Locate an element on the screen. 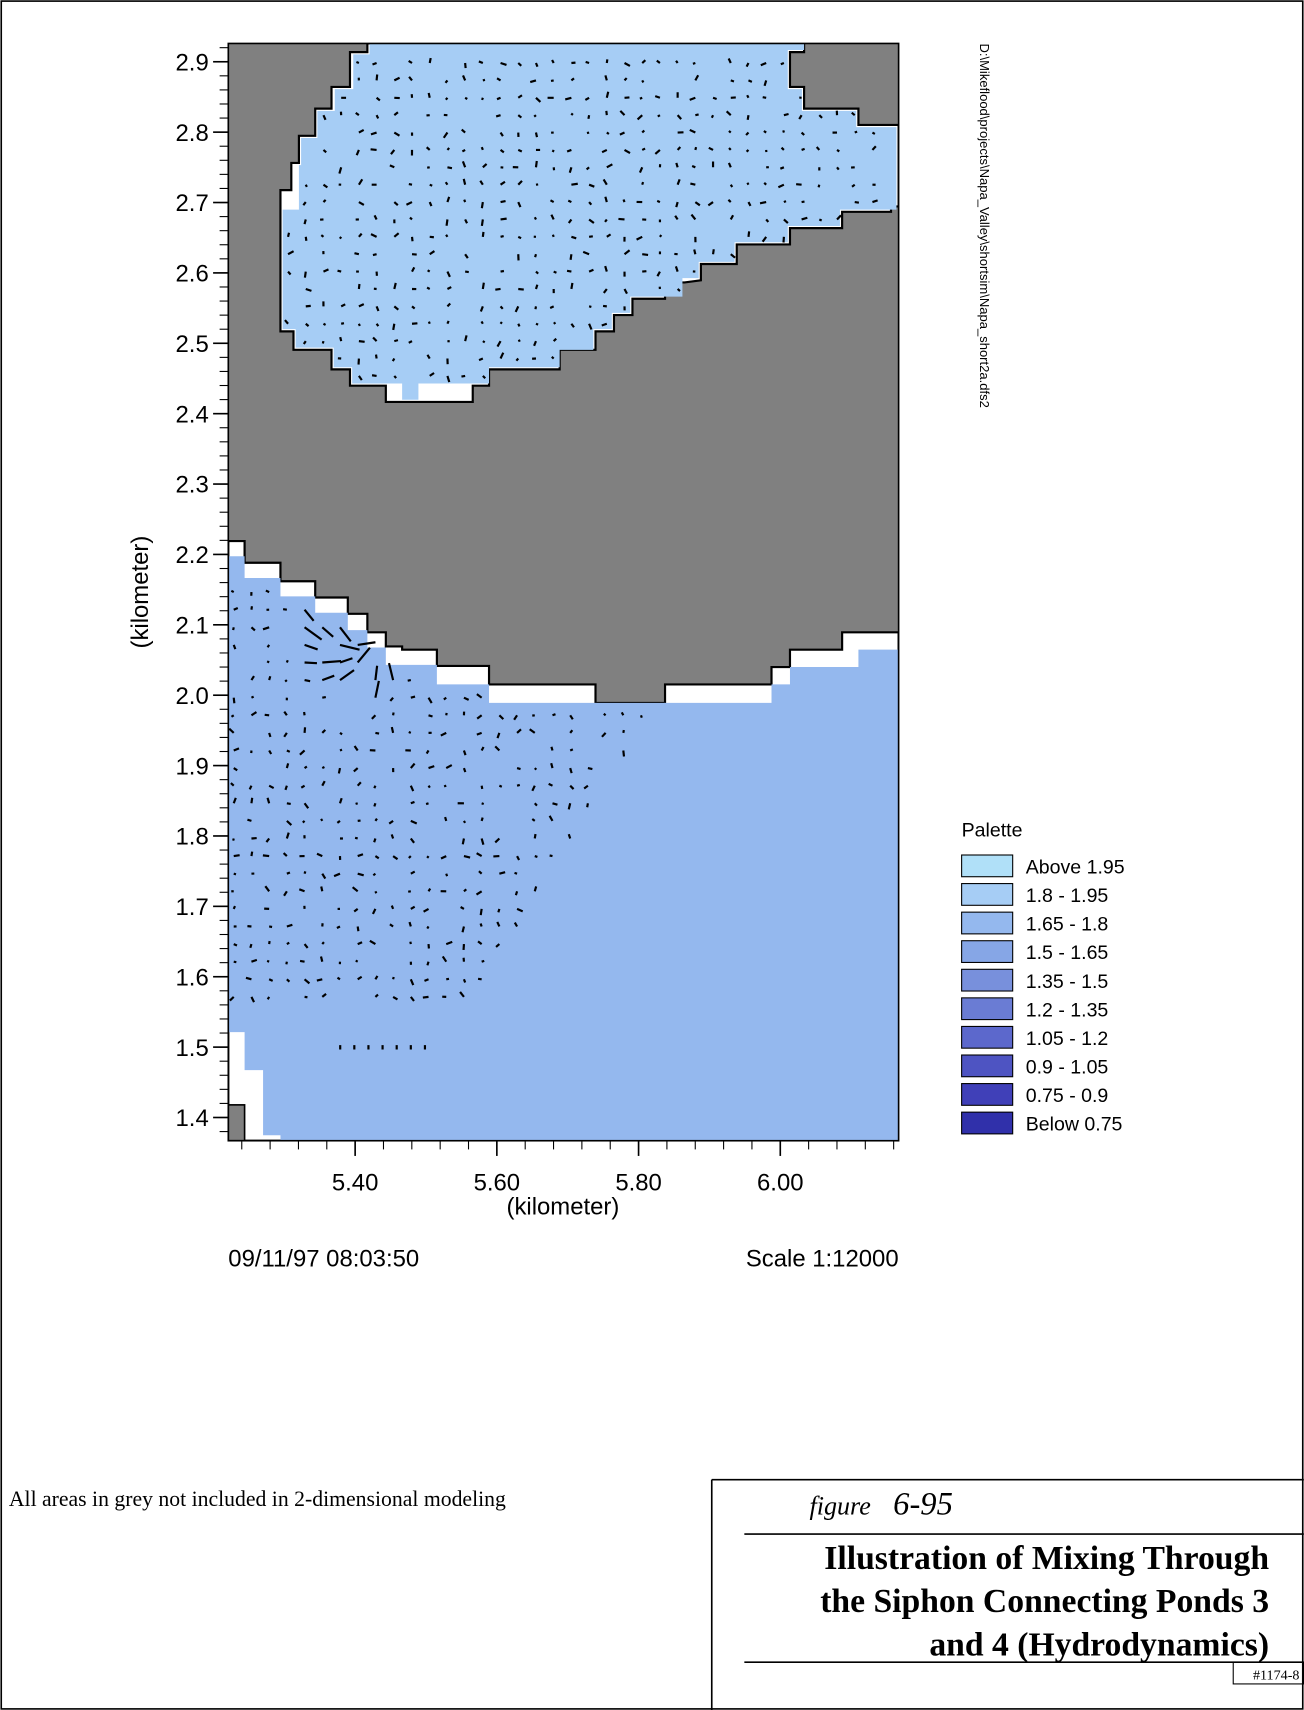  figure-title: Illustration of Mixing Through is located at coordinates (1046, 1558).